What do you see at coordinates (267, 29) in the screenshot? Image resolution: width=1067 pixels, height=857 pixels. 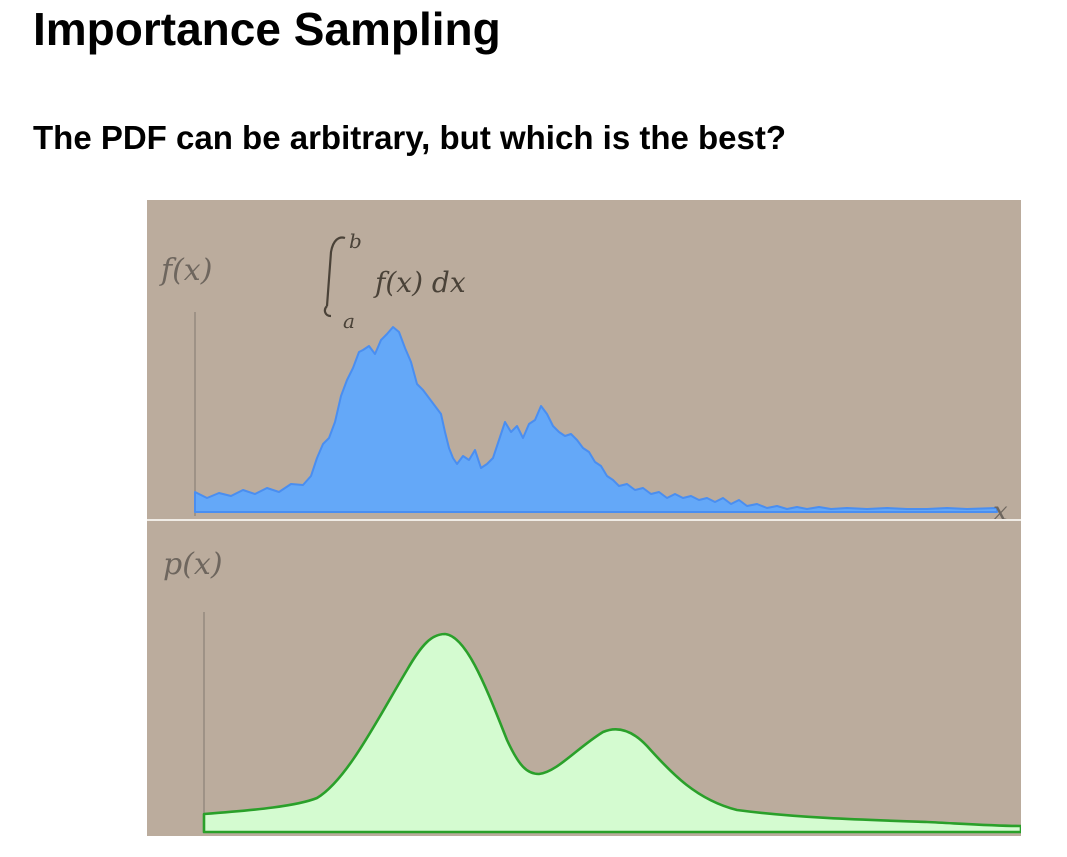 I see `slide-title: Importance Sampling` at bounding box center [267, 29].